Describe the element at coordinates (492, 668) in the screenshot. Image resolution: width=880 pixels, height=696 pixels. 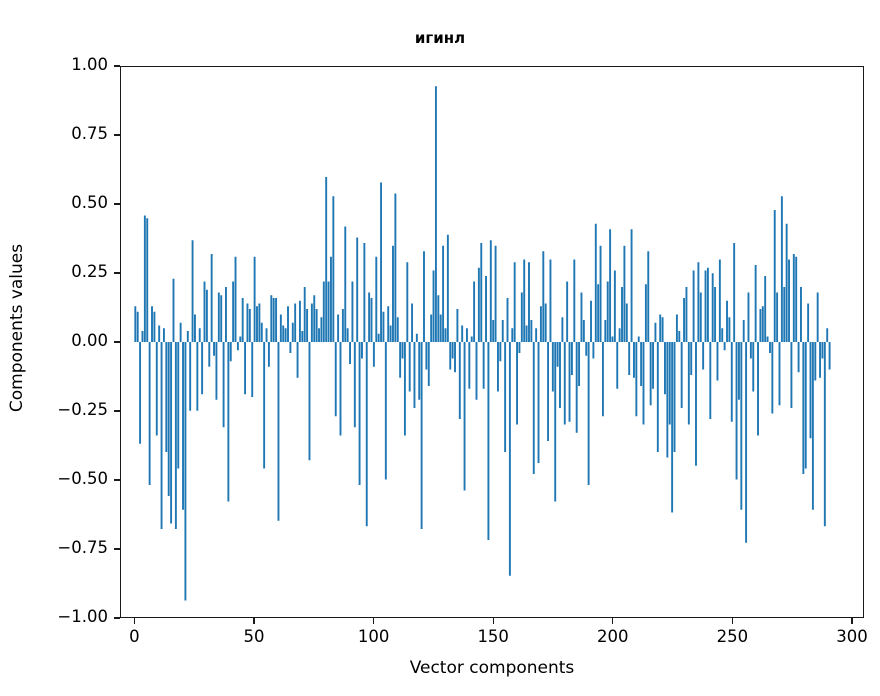
I see `x-axis-label: Vector components` at that location.